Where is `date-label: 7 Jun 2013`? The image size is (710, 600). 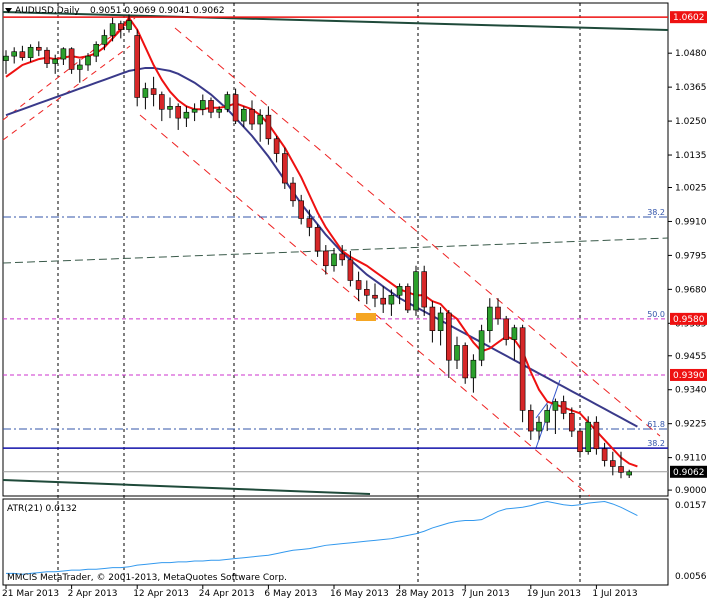
date-label: 7 Jun 2013 is located at coordinates (485, 594).